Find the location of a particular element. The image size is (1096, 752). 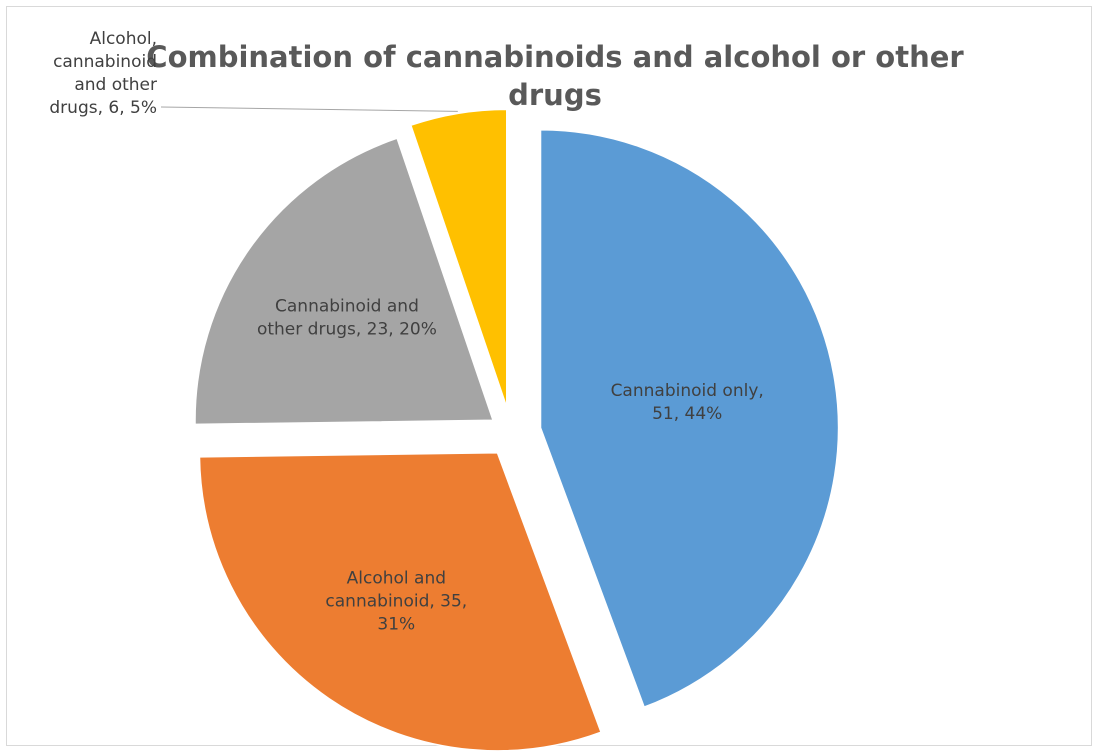

data-label-line: Alcohol and is located at coordinates (396, 578).